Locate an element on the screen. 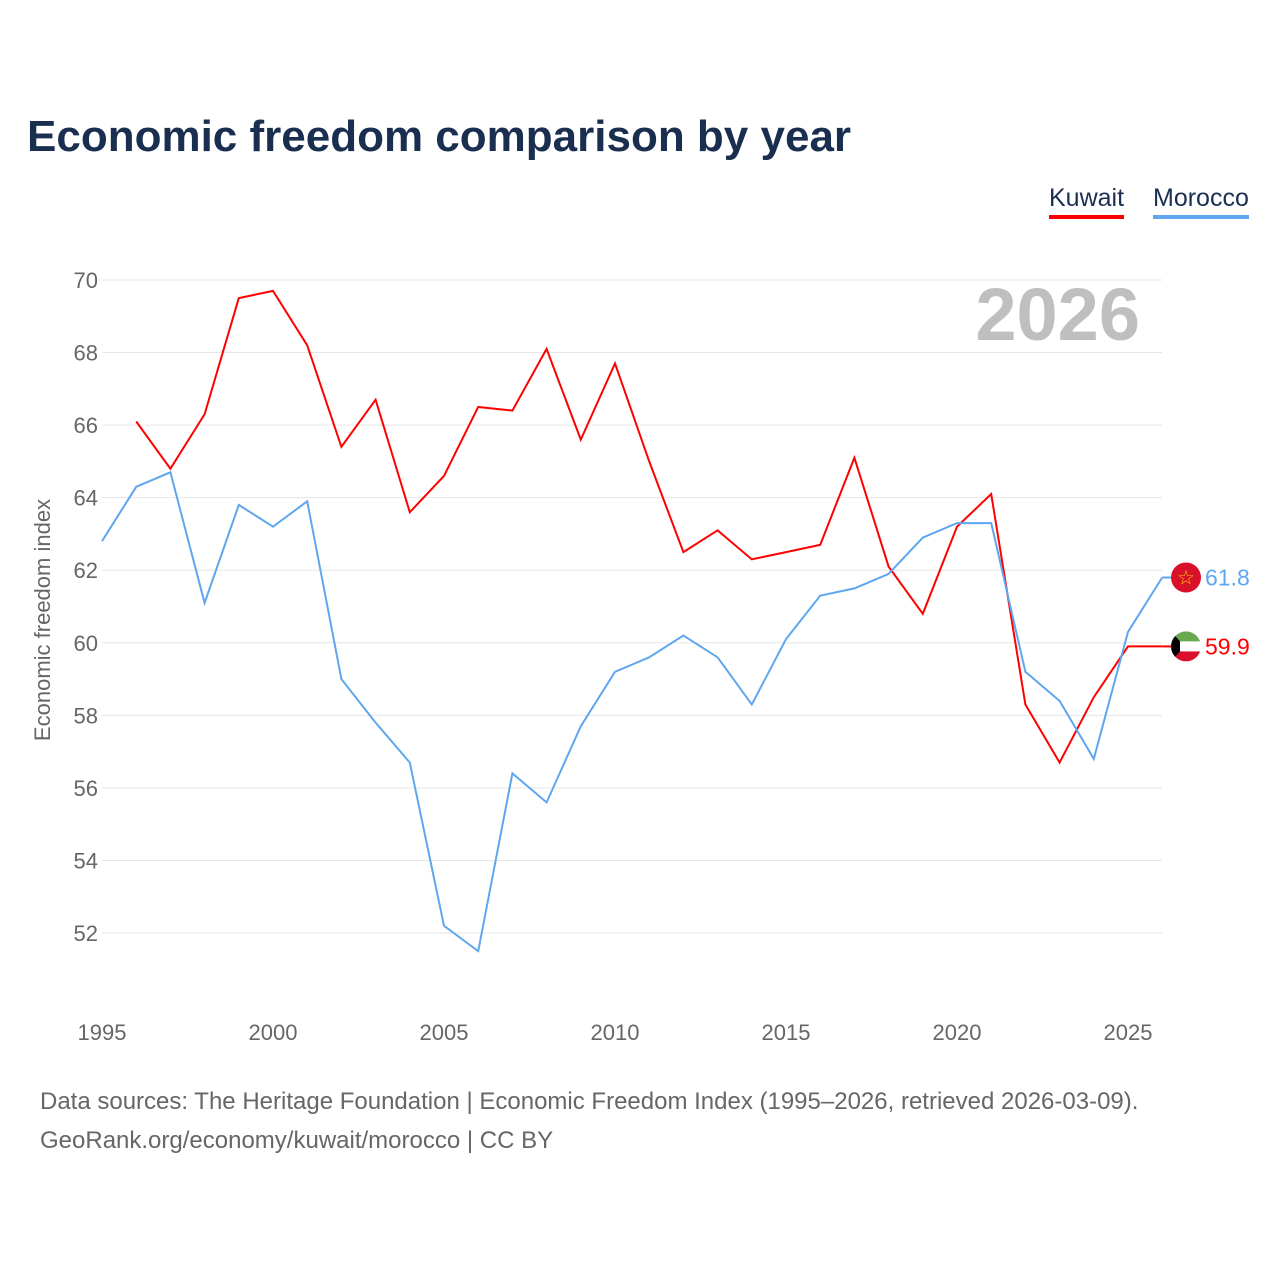  x-tick-label: 2025 is located at coordinates (1128, 1032).